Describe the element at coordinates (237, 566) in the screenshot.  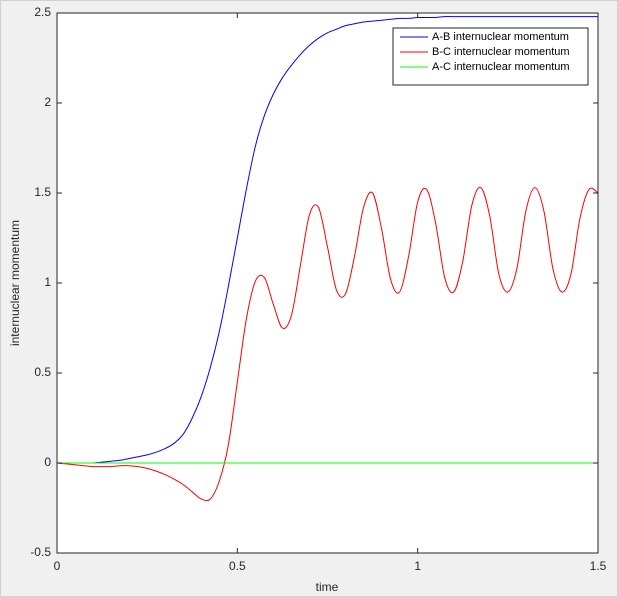
I see `x-tick-label: 0.5` at that location.